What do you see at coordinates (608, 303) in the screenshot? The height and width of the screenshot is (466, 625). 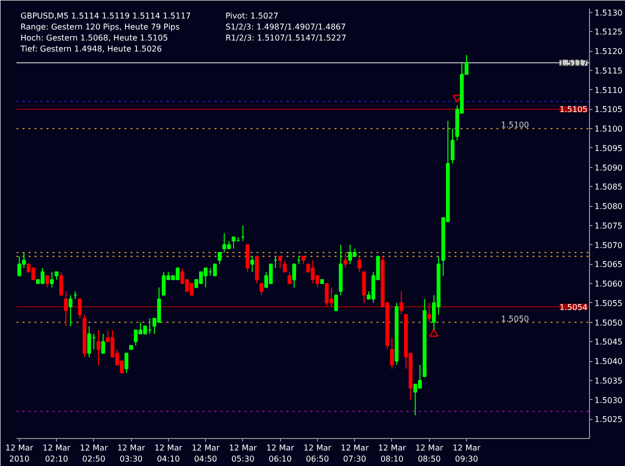 I see `y-tick-label: 1.5055` at bounding box center [608, 303].